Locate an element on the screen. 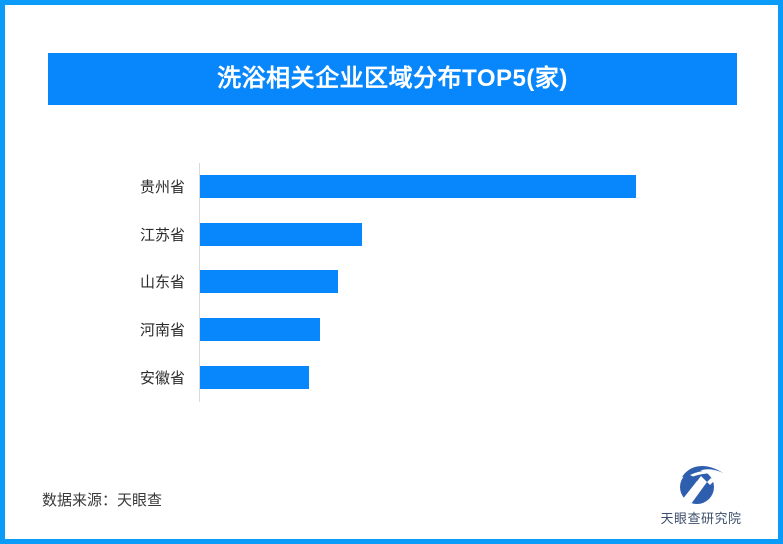 The height and width of the screenshot is (544, 783). bar-row: 山东省 is located at coordinates (372, 282).